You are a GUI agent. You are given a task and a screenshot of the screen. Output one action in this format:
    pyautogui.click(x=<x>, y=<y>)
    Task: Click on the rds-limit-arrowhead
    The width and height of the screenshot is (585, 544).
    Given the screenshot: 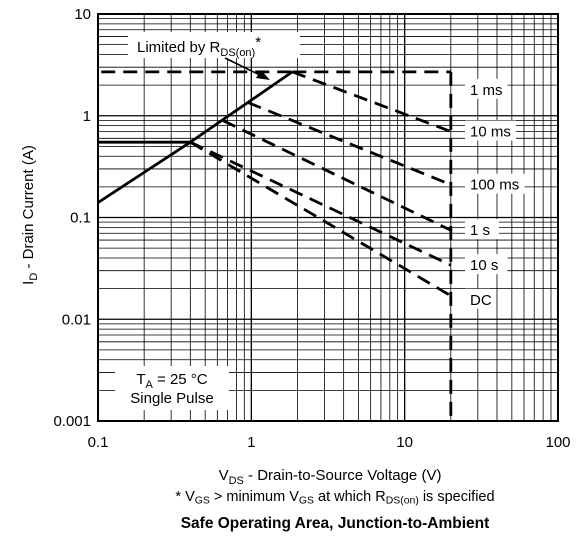 What is the action you would take?
    pyautogui.click(x=263, y=75)
    